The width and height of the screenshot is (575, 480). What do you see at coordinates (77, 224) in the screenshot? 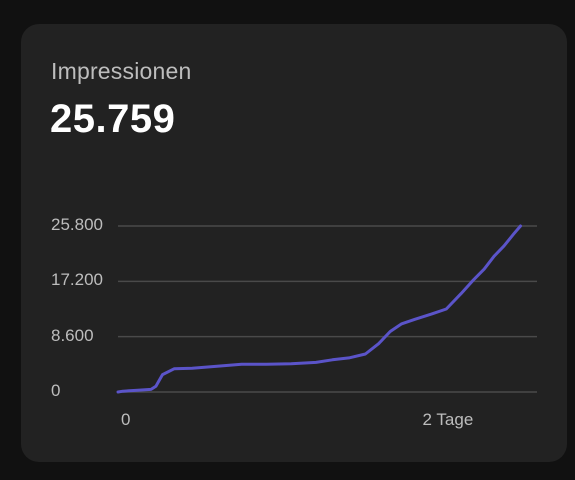
I see `y-tick-label-3: 25.800` at bounding box center [77, 224].